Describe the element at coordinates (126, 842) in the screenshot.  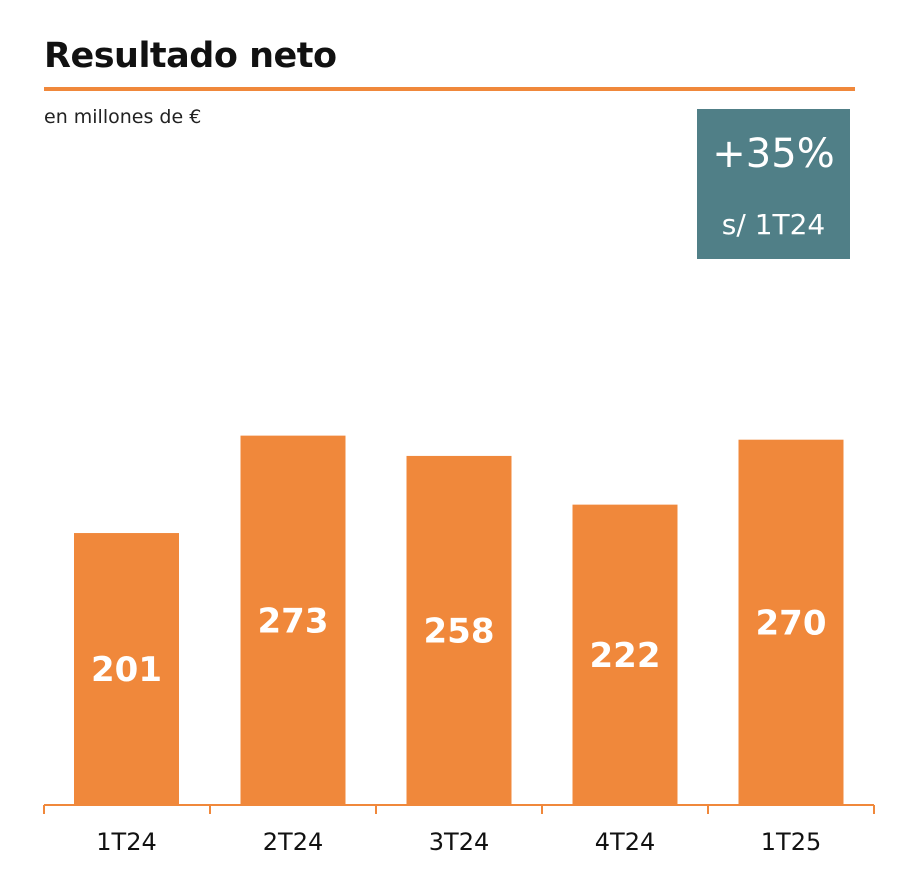
I see `x-tick-label: 1T24` at that location.